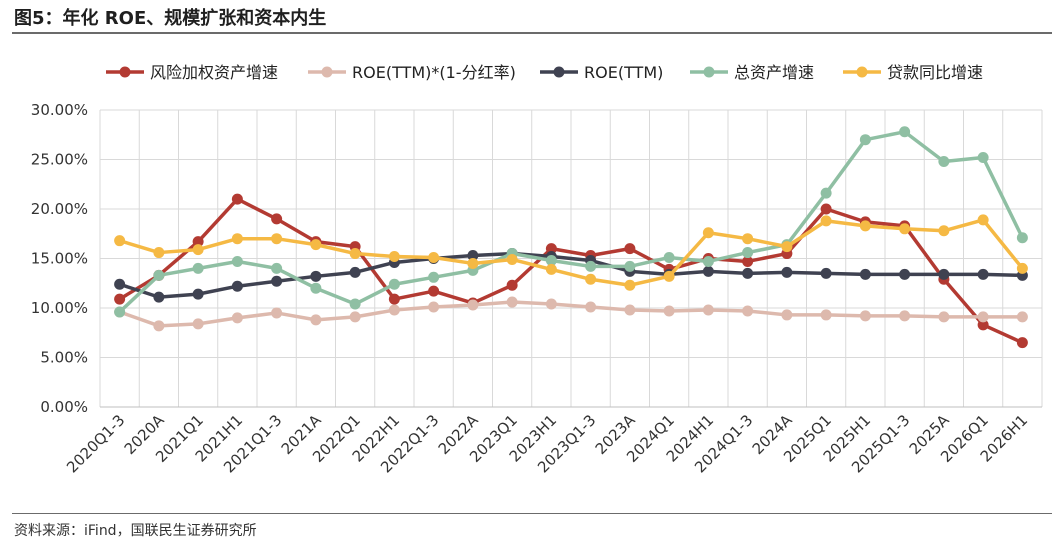 Image resolution: width=1060 pixels, height=544 pixels. Describe the element at coordinates (59, 110) in the screenshot. I see `y-tick-label: 30.00%` at that location.